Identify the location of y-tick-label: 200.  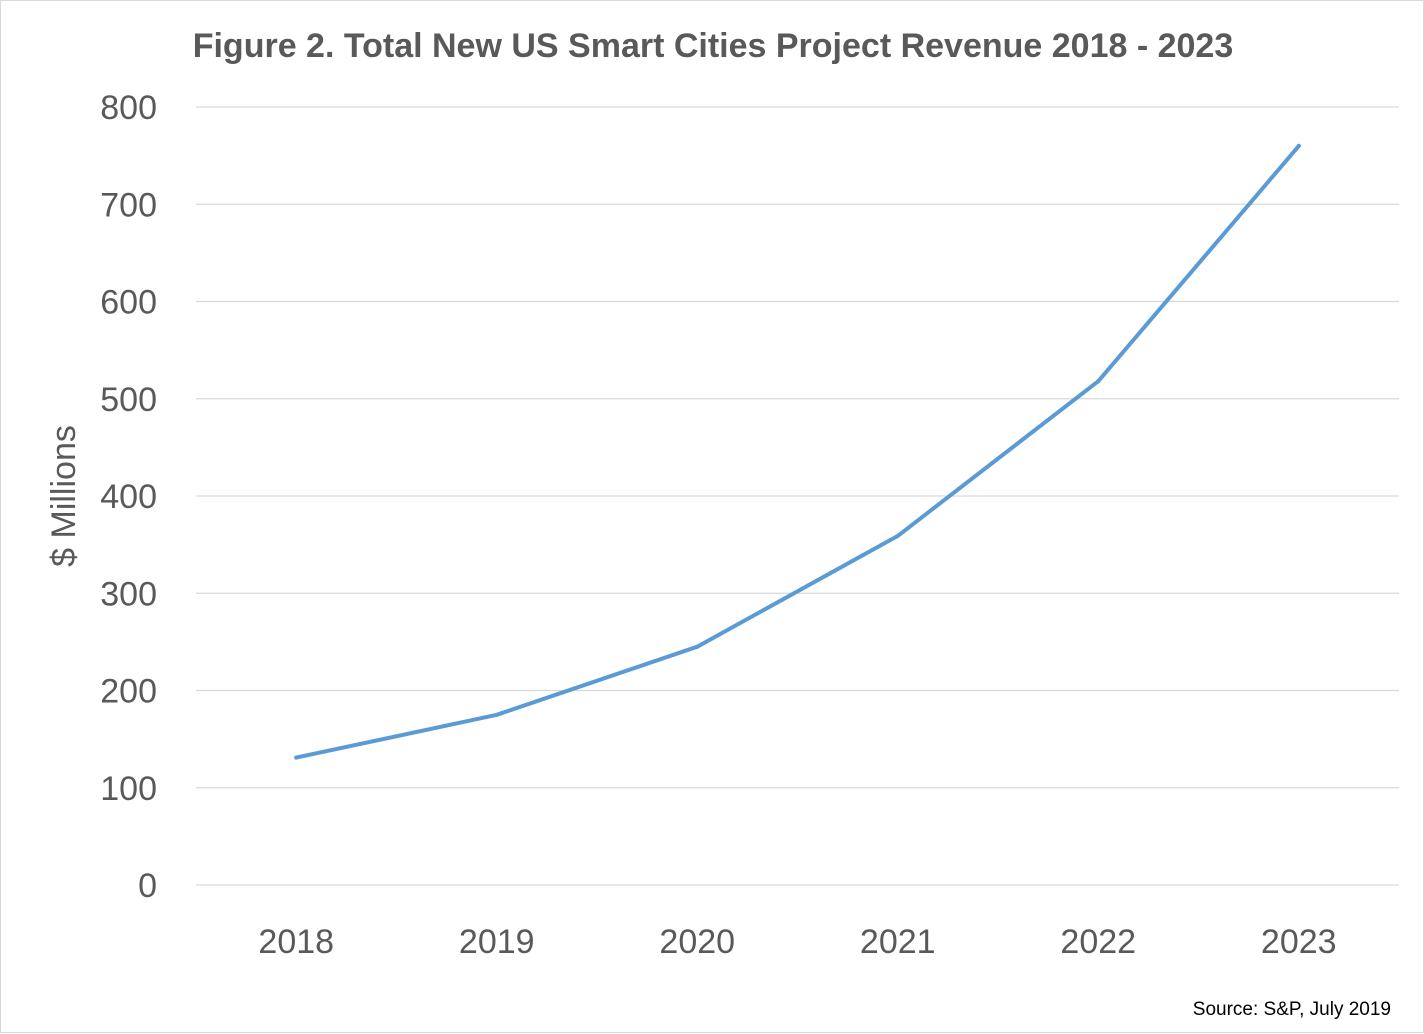
(128, 692).